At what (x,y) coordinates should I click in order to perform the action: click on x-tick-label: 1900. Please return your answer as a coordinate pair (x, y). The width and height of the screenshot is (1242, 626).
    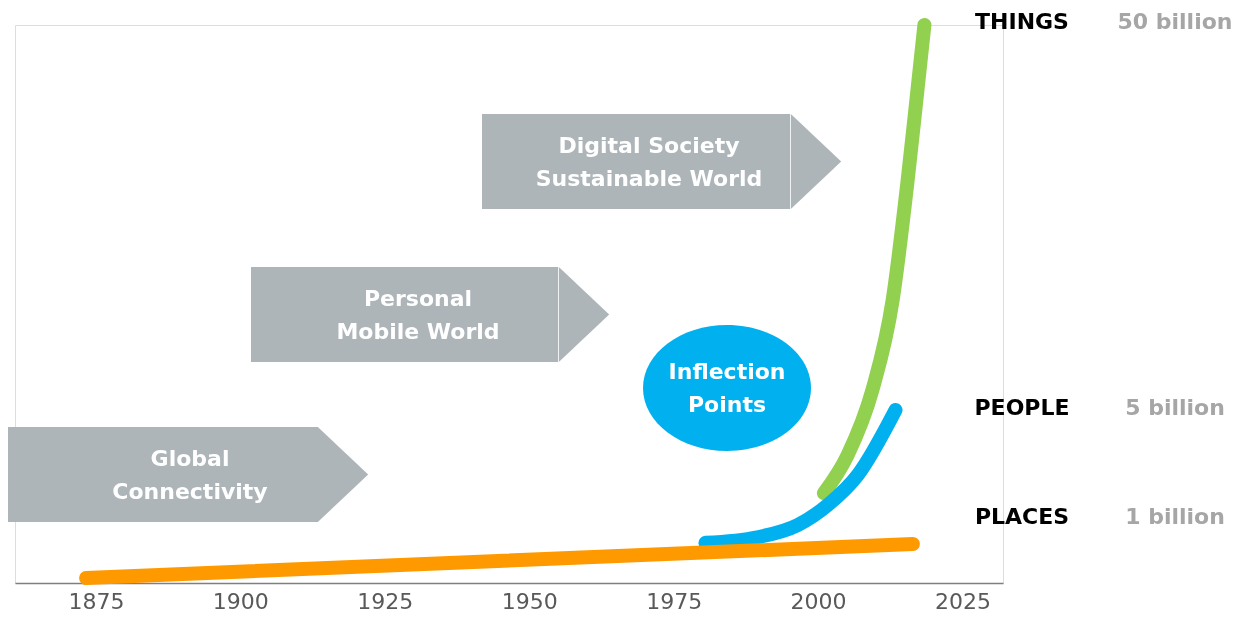
    Looking at the image, I should click on (240, 601).